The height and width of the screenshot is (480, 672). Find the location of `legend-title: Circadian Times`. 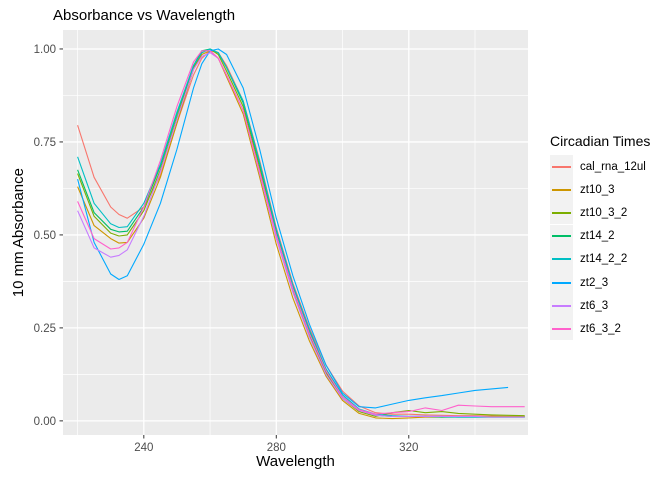

legend-title: Circadian Times is located at coordinates (600, 141).